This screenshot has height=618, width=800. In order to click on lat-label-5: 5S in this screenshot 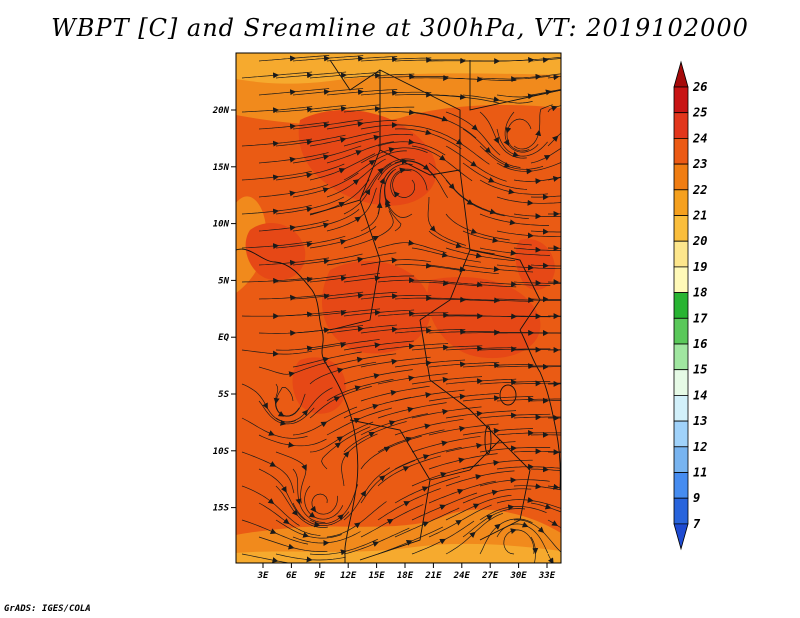, I will do `click(223, 395)`.